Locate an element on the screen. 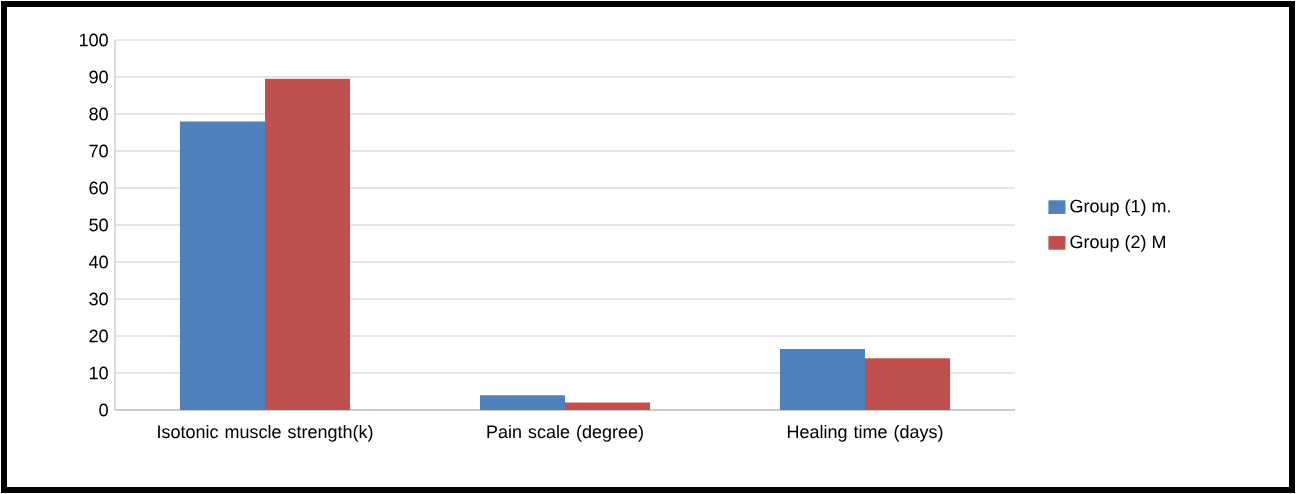 The width and height of the screenshot is (1296, 494). y-tick-label: 0 is located at coordinates (103, 410).